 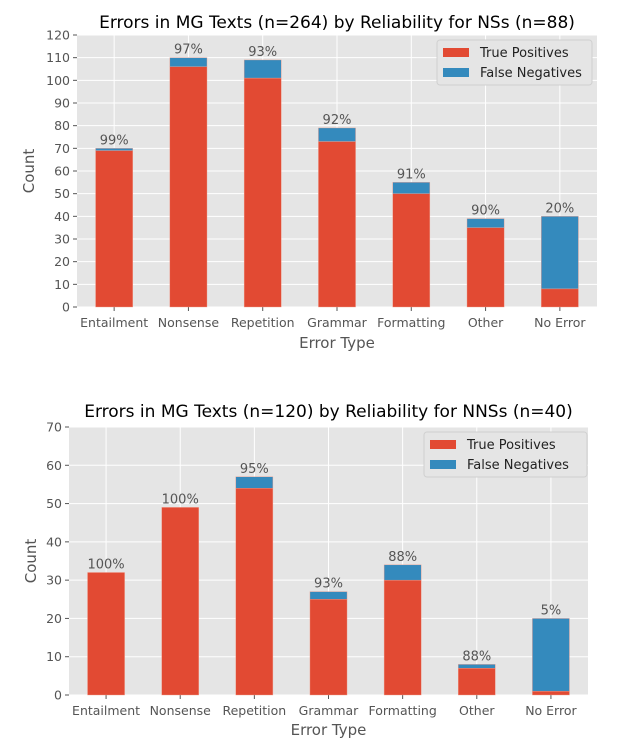 I want to click on y-tick-label: 120, so click(x=58, y=35).